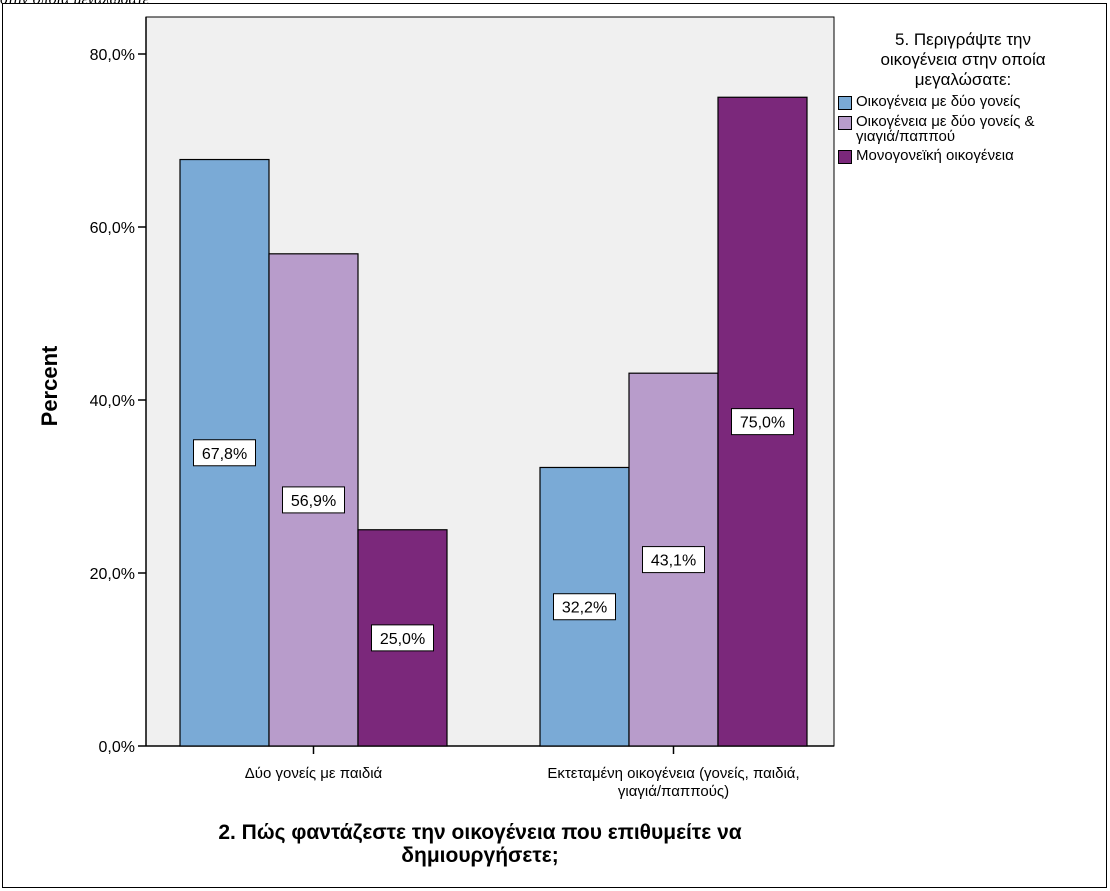 The width and height of the screenshot is (1110, 891). Describe the element at coordinates (935, 155) in the screenshot. I see `legend-label: Μονογονεϊκή οικογένεια` at that location.